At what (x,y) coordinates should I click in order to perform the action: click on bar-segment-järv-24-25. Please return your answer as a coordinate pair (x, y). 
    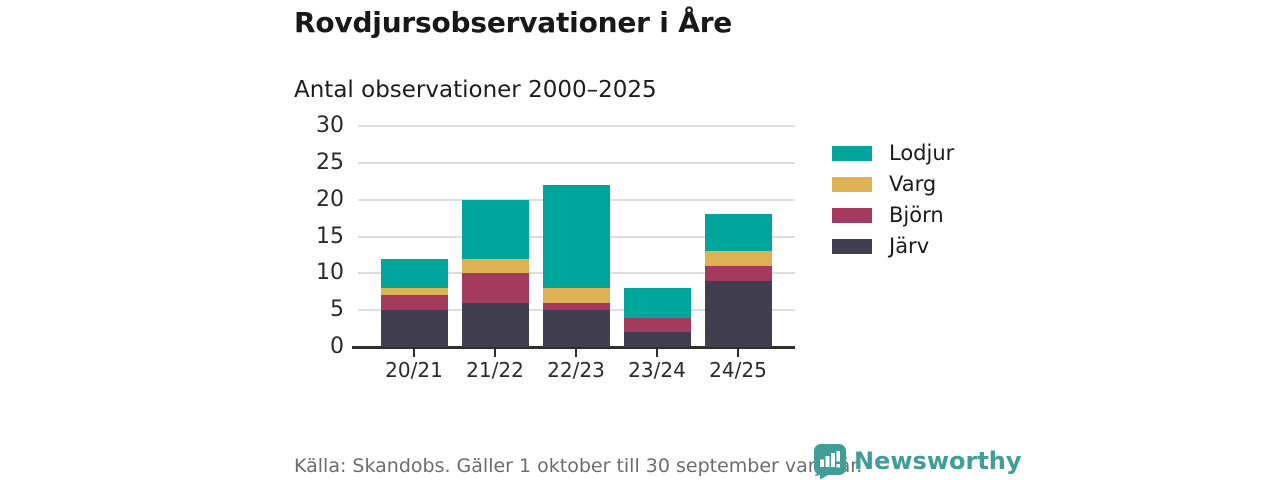
    Looking at the image, I should click on (738, 313).